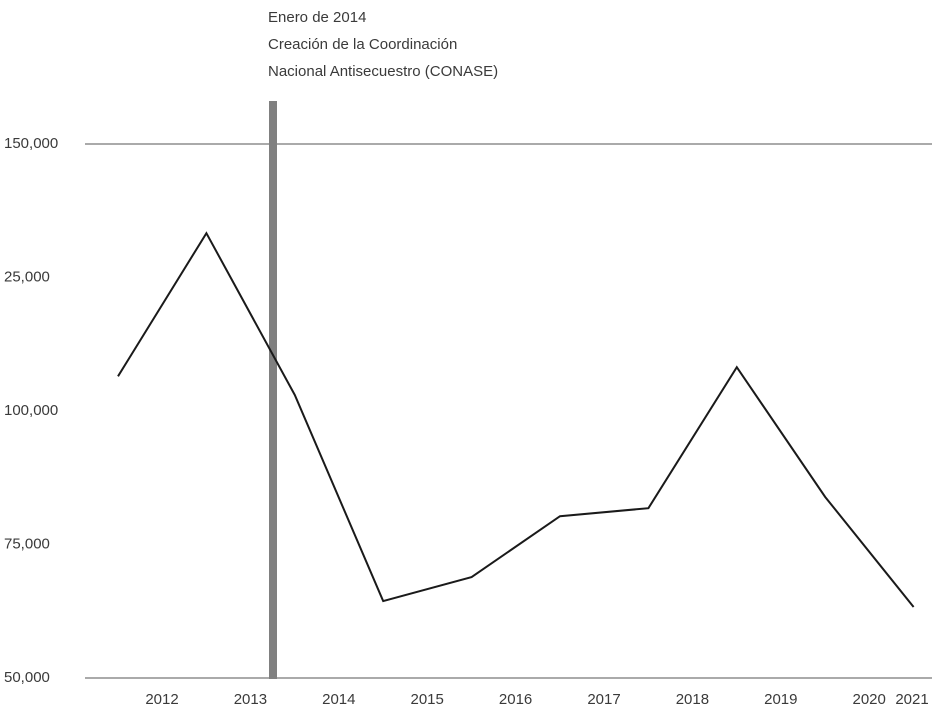 The image size is (932, 719). I want to click on x-tick-label: 2019, so click(780, 699).